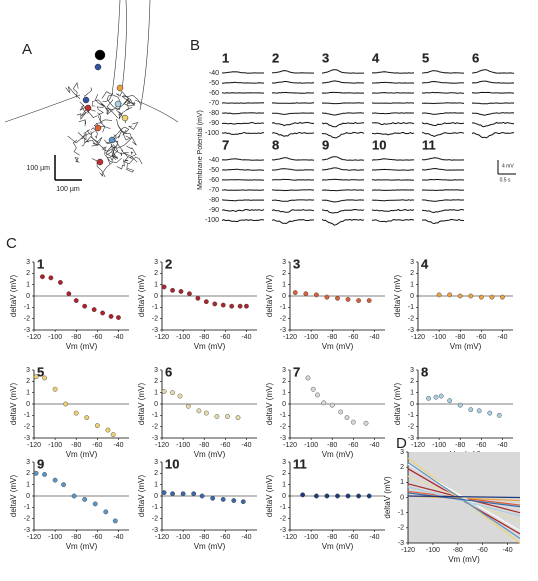  Describe the element at coordinates (296, 263) in the screenshot. I see `chart-title: 3` at that location.